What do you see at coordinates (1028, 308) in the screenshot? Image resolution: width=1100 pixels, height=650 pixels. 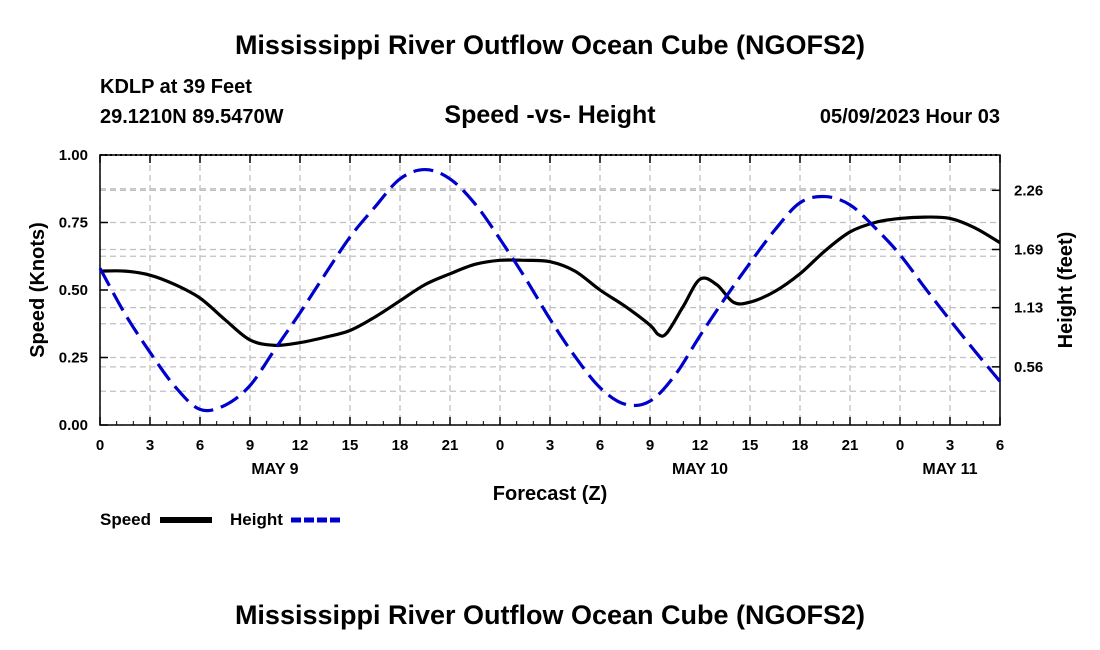 I see `y2-tick-label: 1.13` at bounding box center [1028, 308].